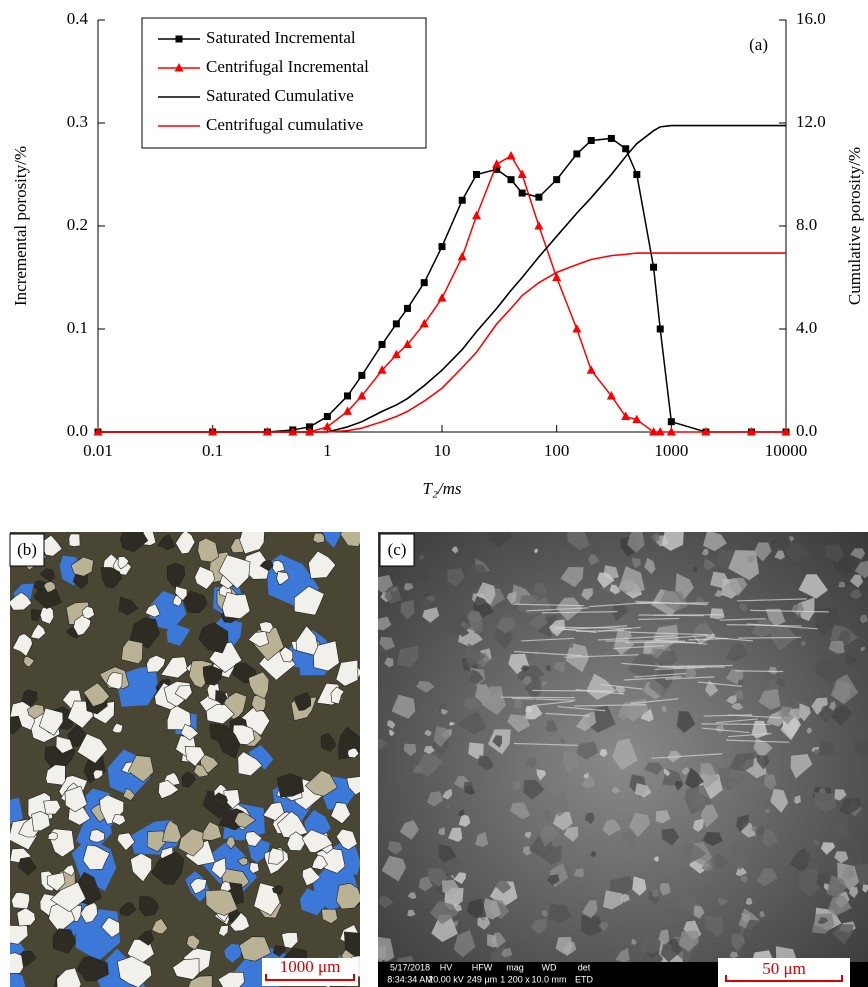 This screenshot has width=868, height=987. I want to click on y2-tick-label: 8.0, so click(806, 224).